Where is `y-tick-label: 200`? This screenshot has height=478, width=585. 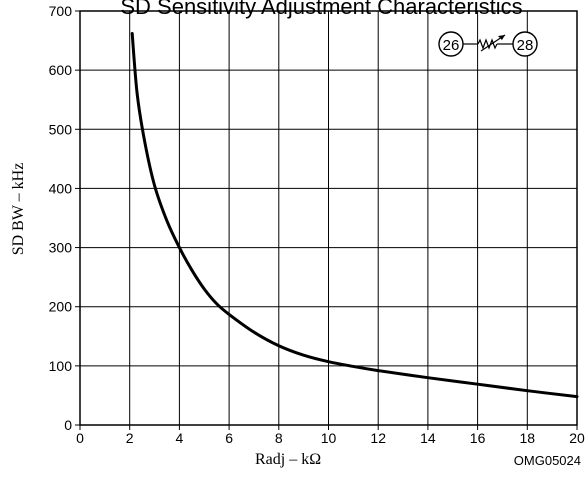
y-tick-label: 200 is located at coordinates (61, 307).